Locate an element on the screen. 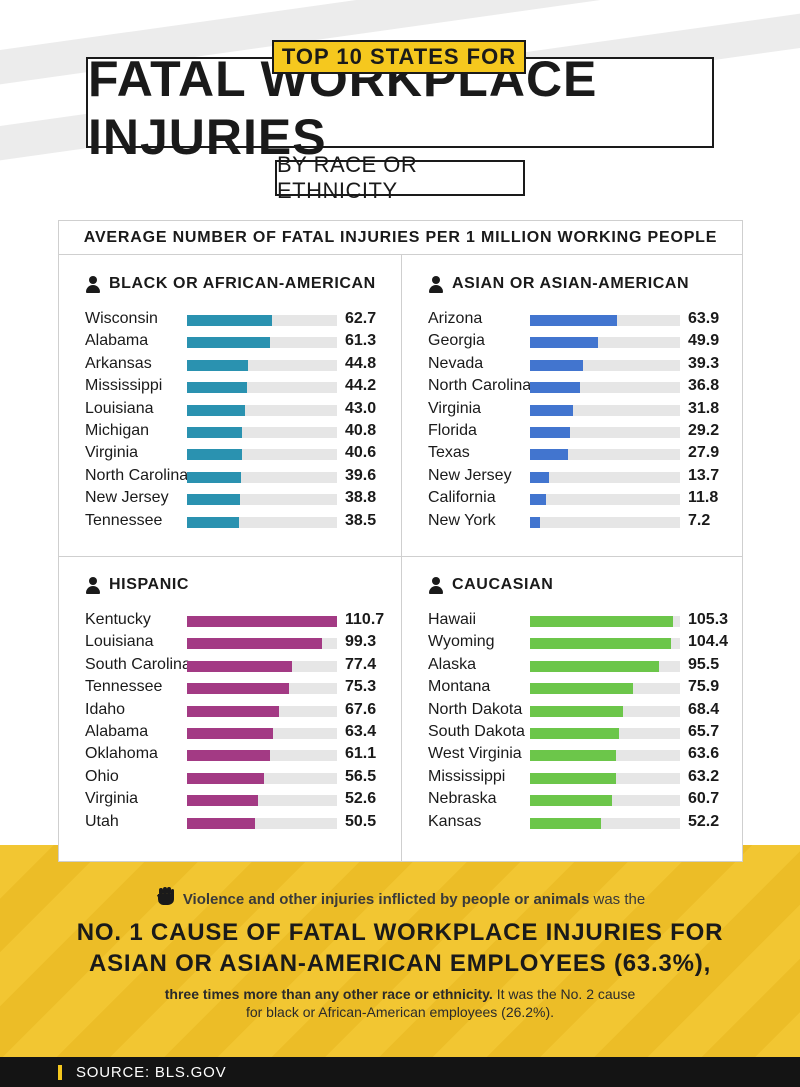 This screenshot has height=1087, width=800. value-label: 63.6 is located at coordinates (704, 754).